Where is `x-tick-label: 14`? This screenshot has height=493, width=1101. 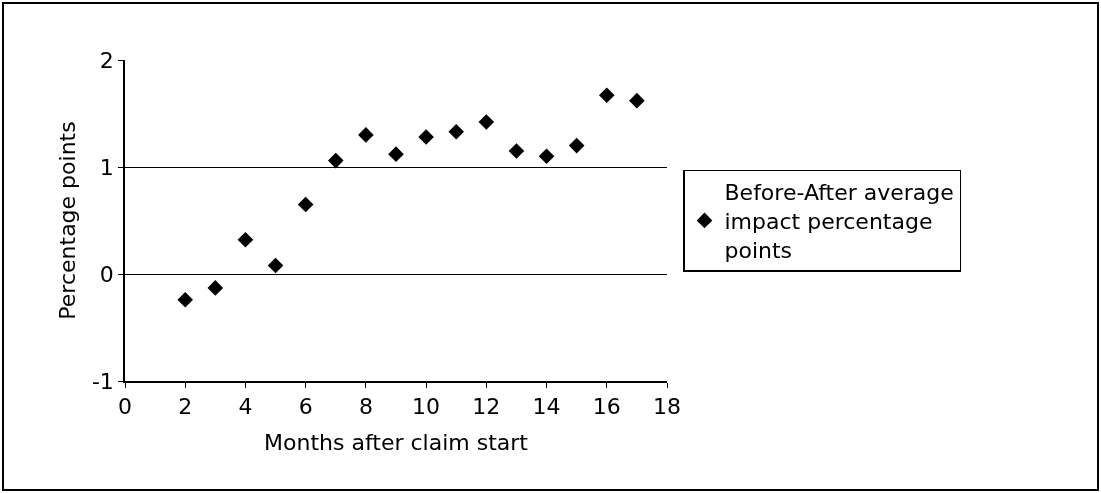 x-tick-label: 14 is located at coordinates (546, 407).